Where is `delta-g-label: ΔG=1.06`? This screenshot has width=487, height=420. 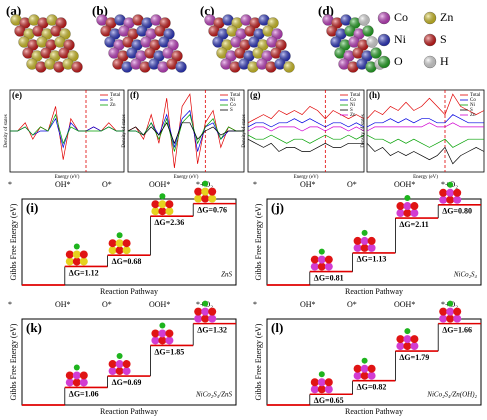 delta-g-label: ΔG=1.06 is located at coordinates (84, 393).